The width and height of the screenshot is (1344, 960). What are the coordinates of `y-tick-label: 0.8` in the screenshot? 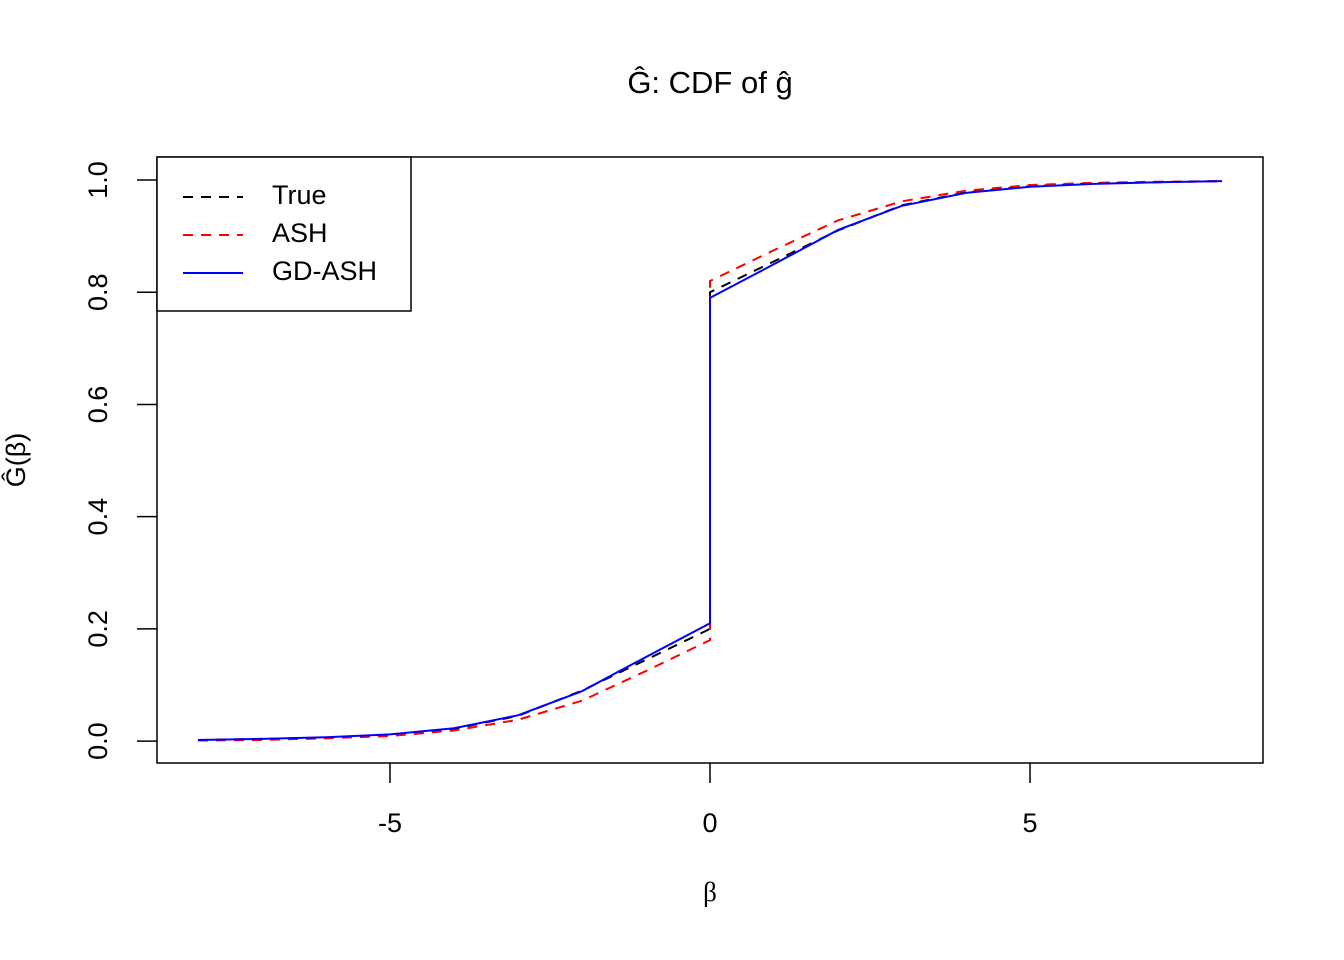 It's located at (98, 292).